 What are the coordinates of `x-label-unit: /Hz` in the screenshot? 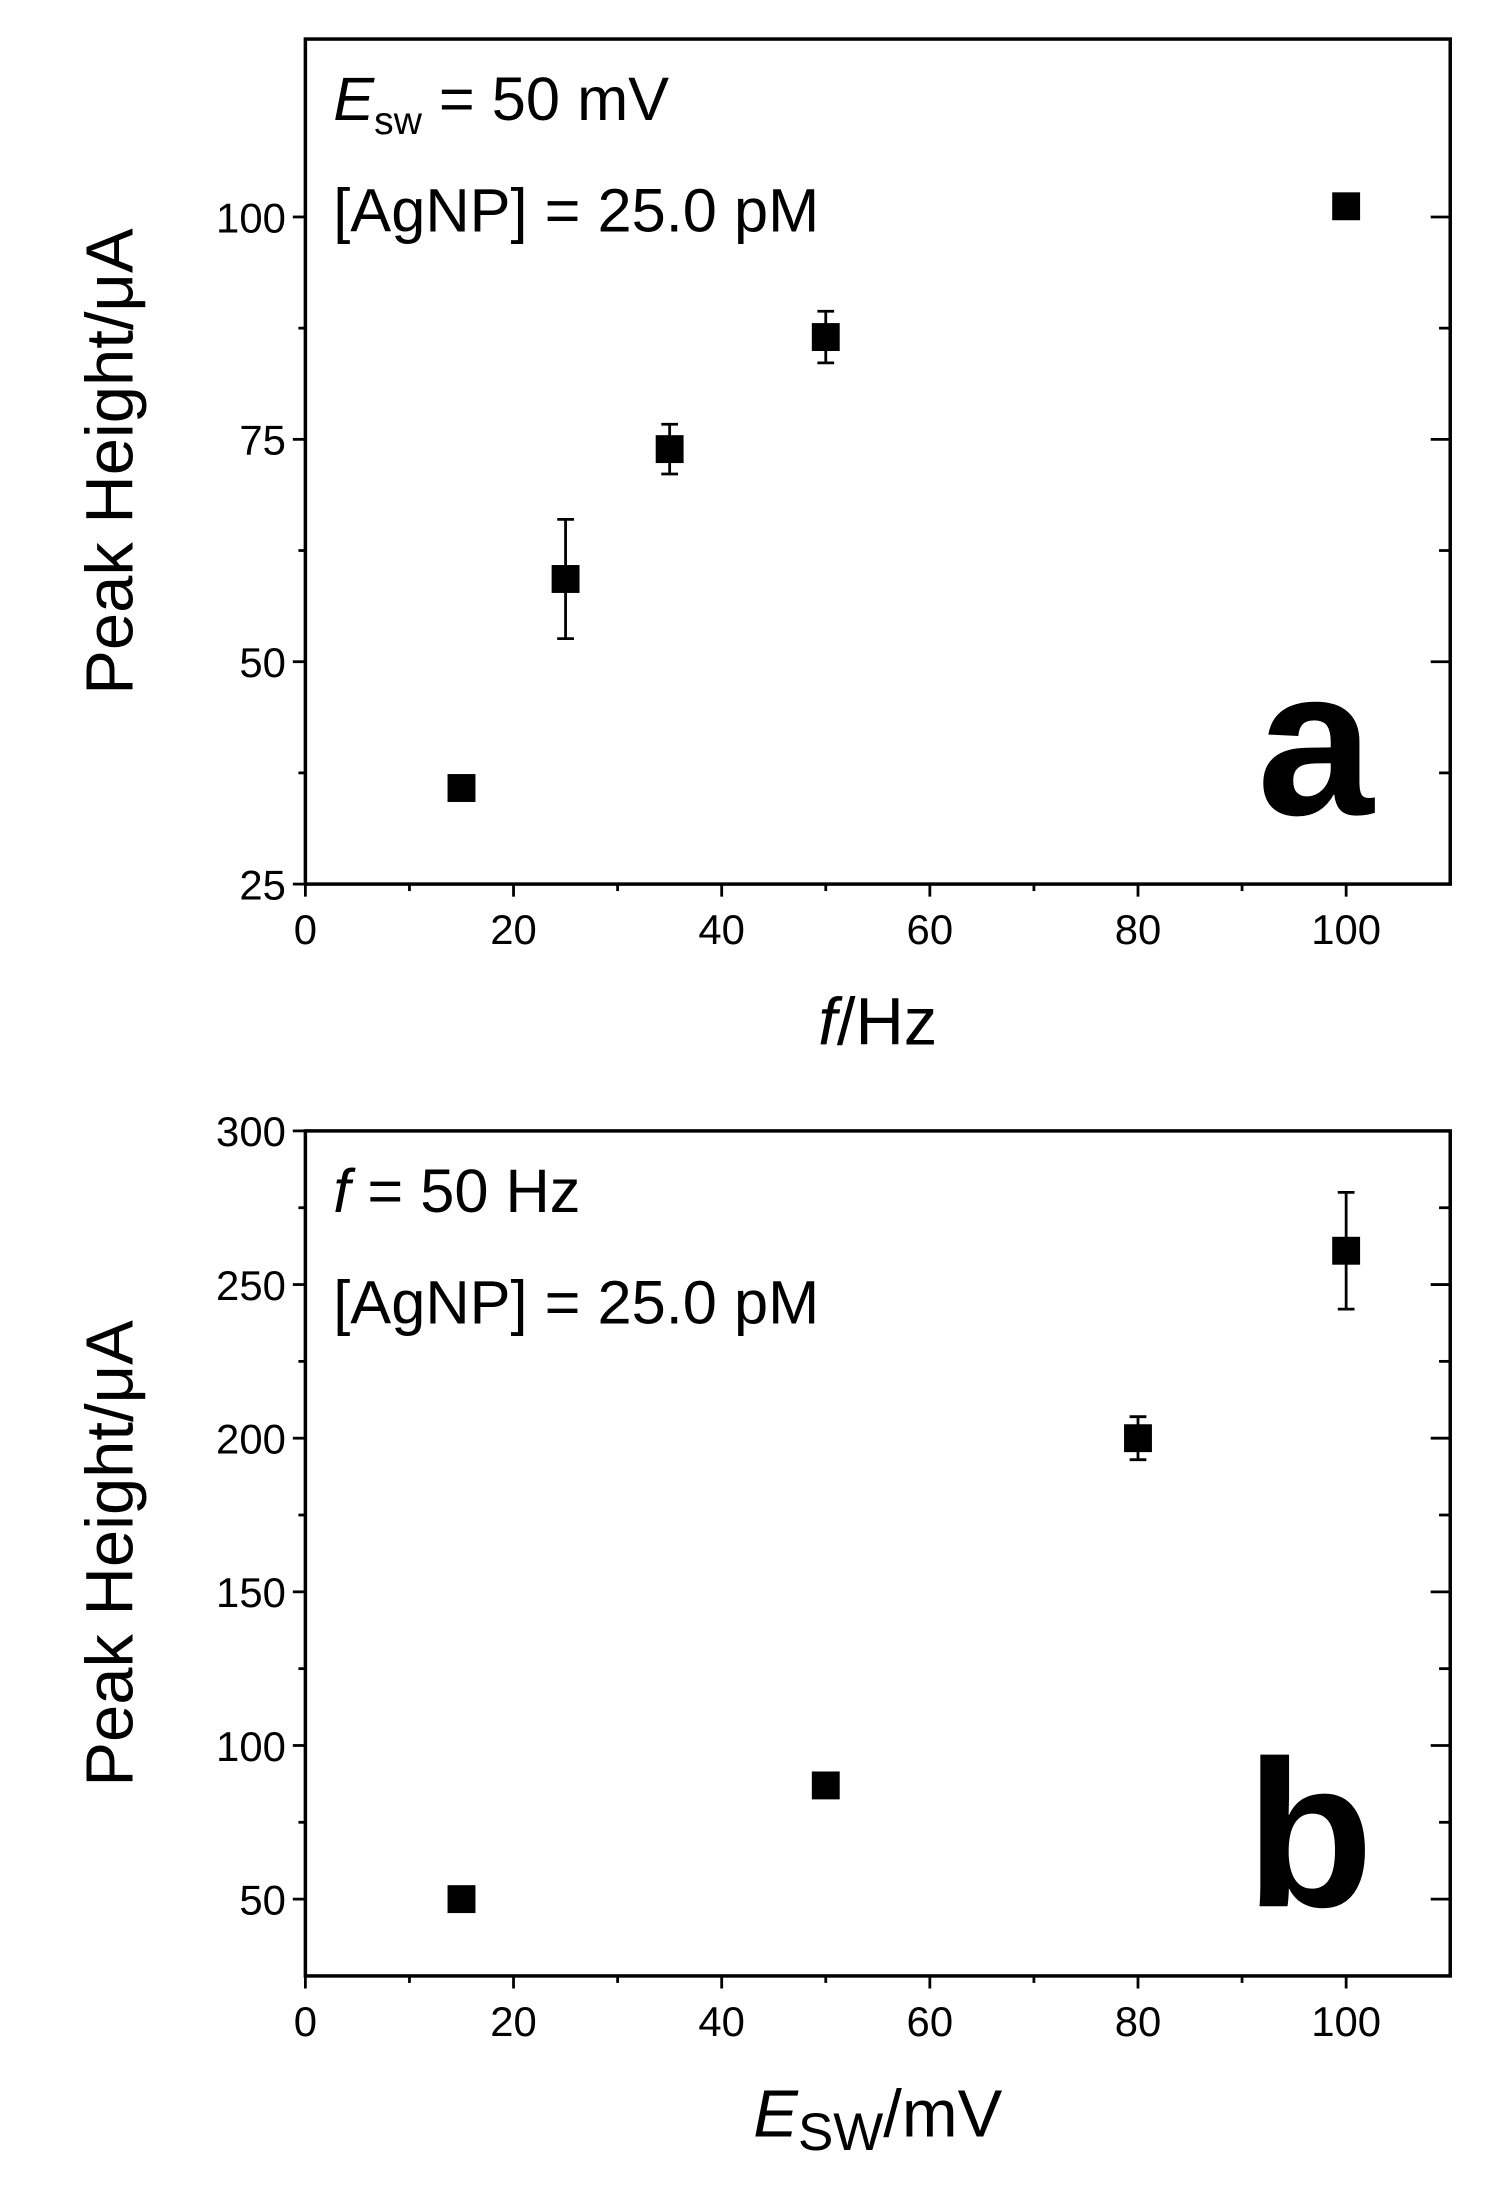 It's located at (887, 1021).